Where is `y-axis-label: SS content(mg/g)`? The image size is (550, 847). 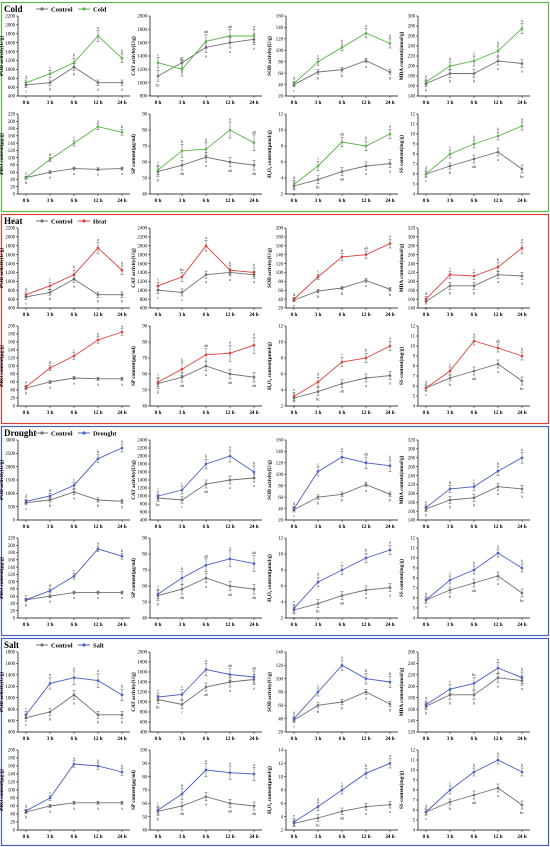 y-axis-label: SS content(mg/g) is located at coordinates (401, 578).